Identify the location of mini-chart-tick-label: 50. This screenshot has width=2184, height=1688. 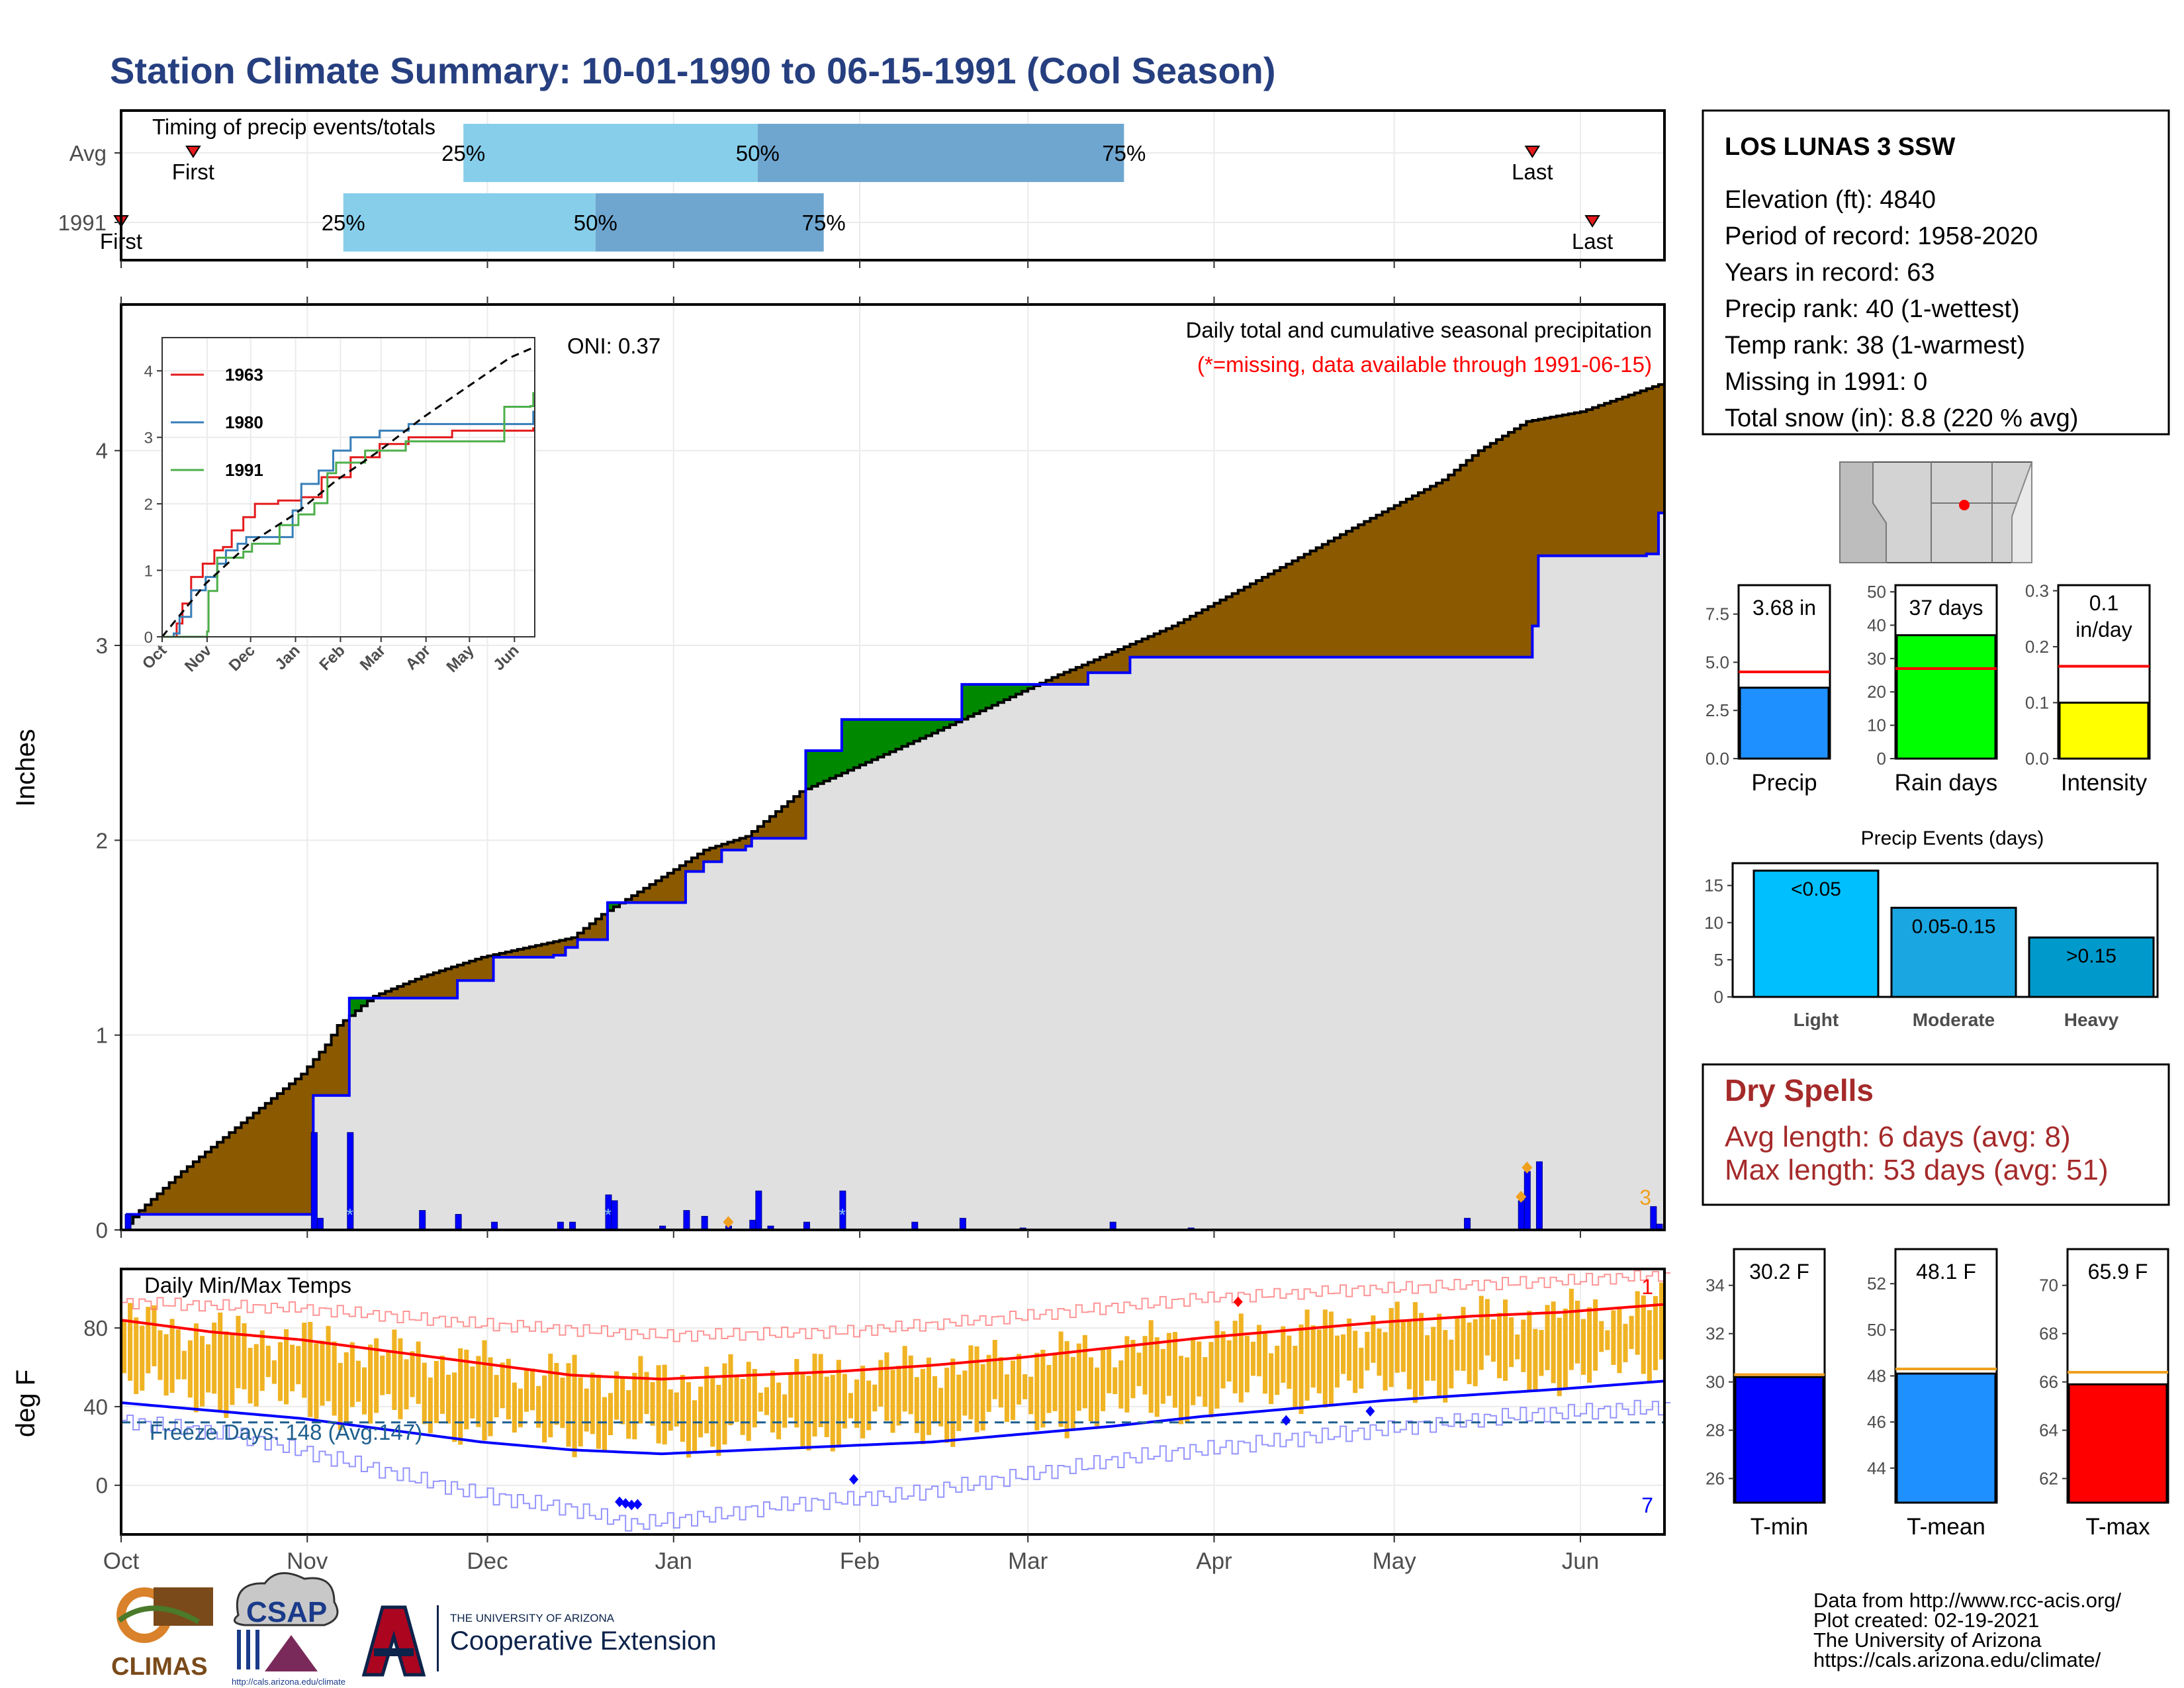
(1877, 592).